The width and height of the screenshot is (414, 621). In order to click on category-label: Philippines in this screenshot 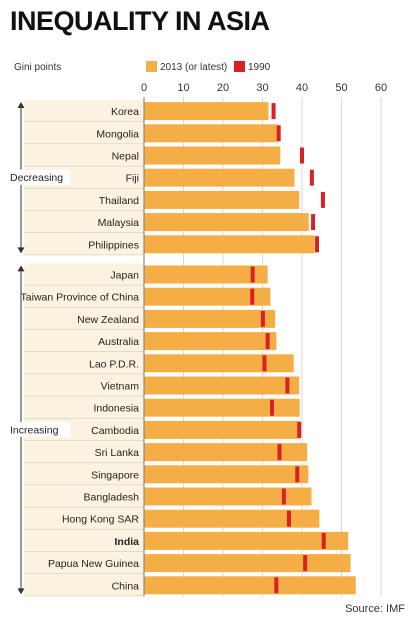, I will do `click(113, 245)`.